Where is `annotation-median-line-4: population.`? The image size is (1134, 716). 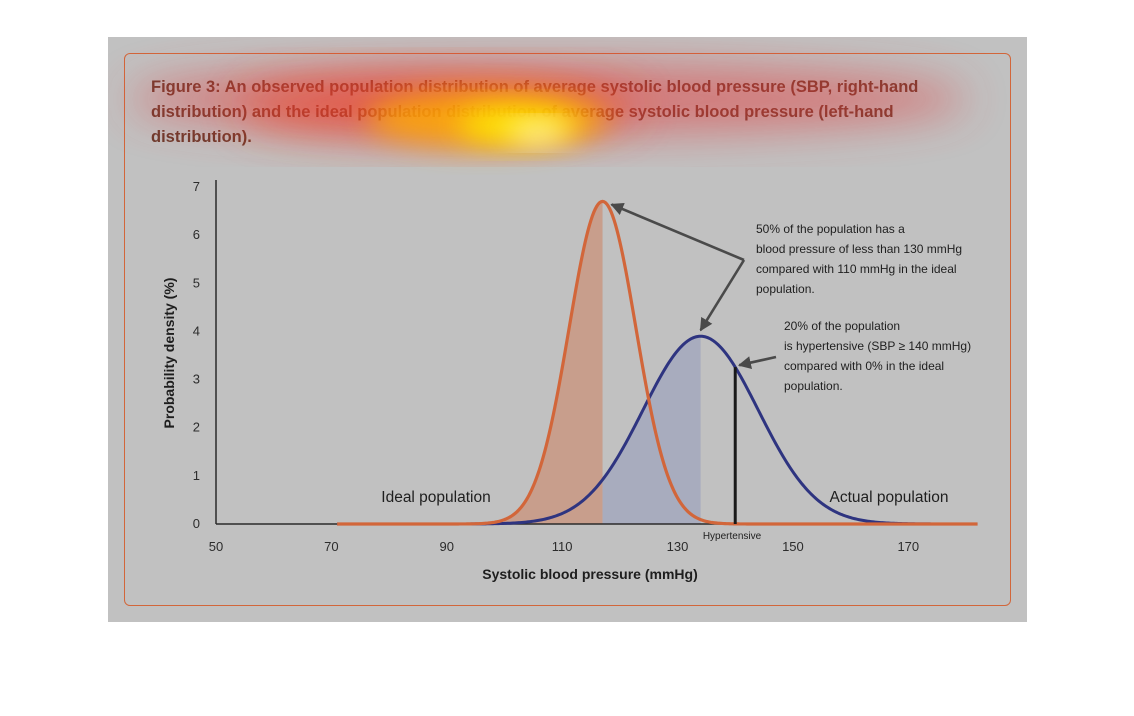
annotation-median-line-4: population. is located at coordinates (785, 289).